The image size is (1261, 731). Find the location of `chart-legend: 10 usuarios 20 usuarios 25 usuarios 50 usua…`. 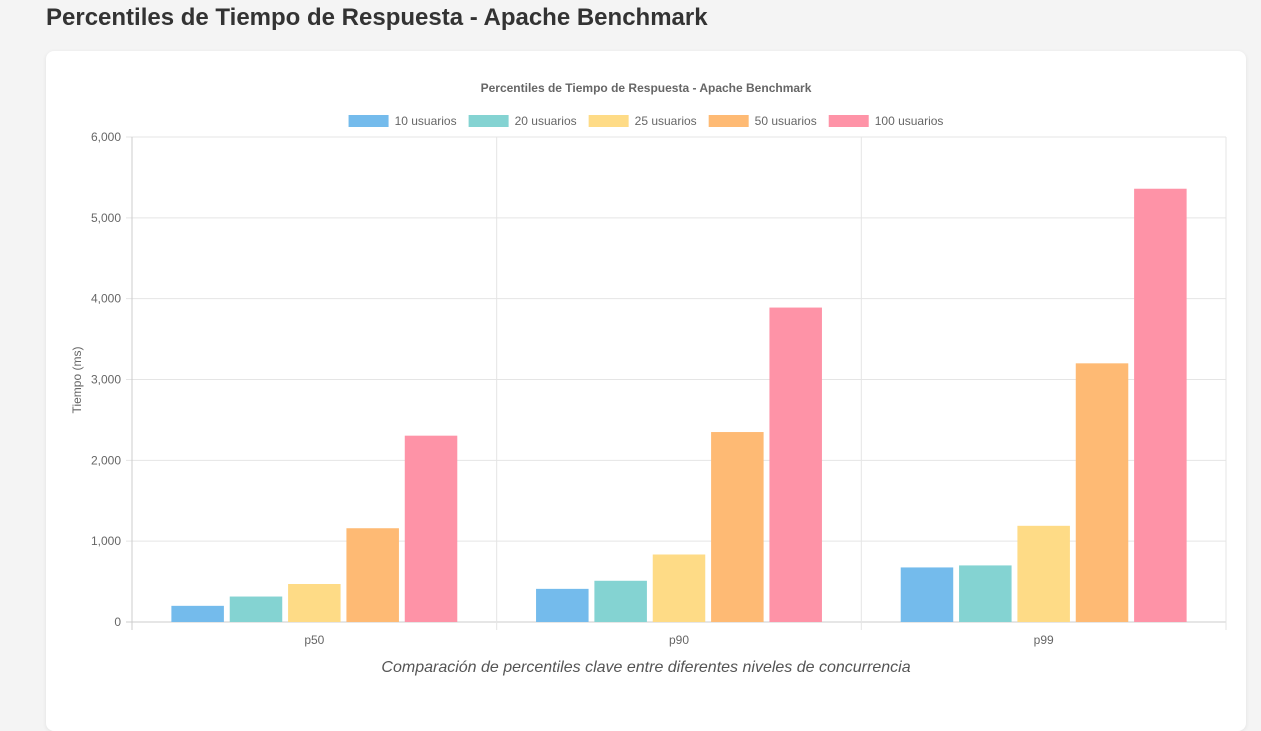

chart-legend: 10 usuarios 20 usuarios 25 usuarios 50 usua… is located at coordinates (646, 121).